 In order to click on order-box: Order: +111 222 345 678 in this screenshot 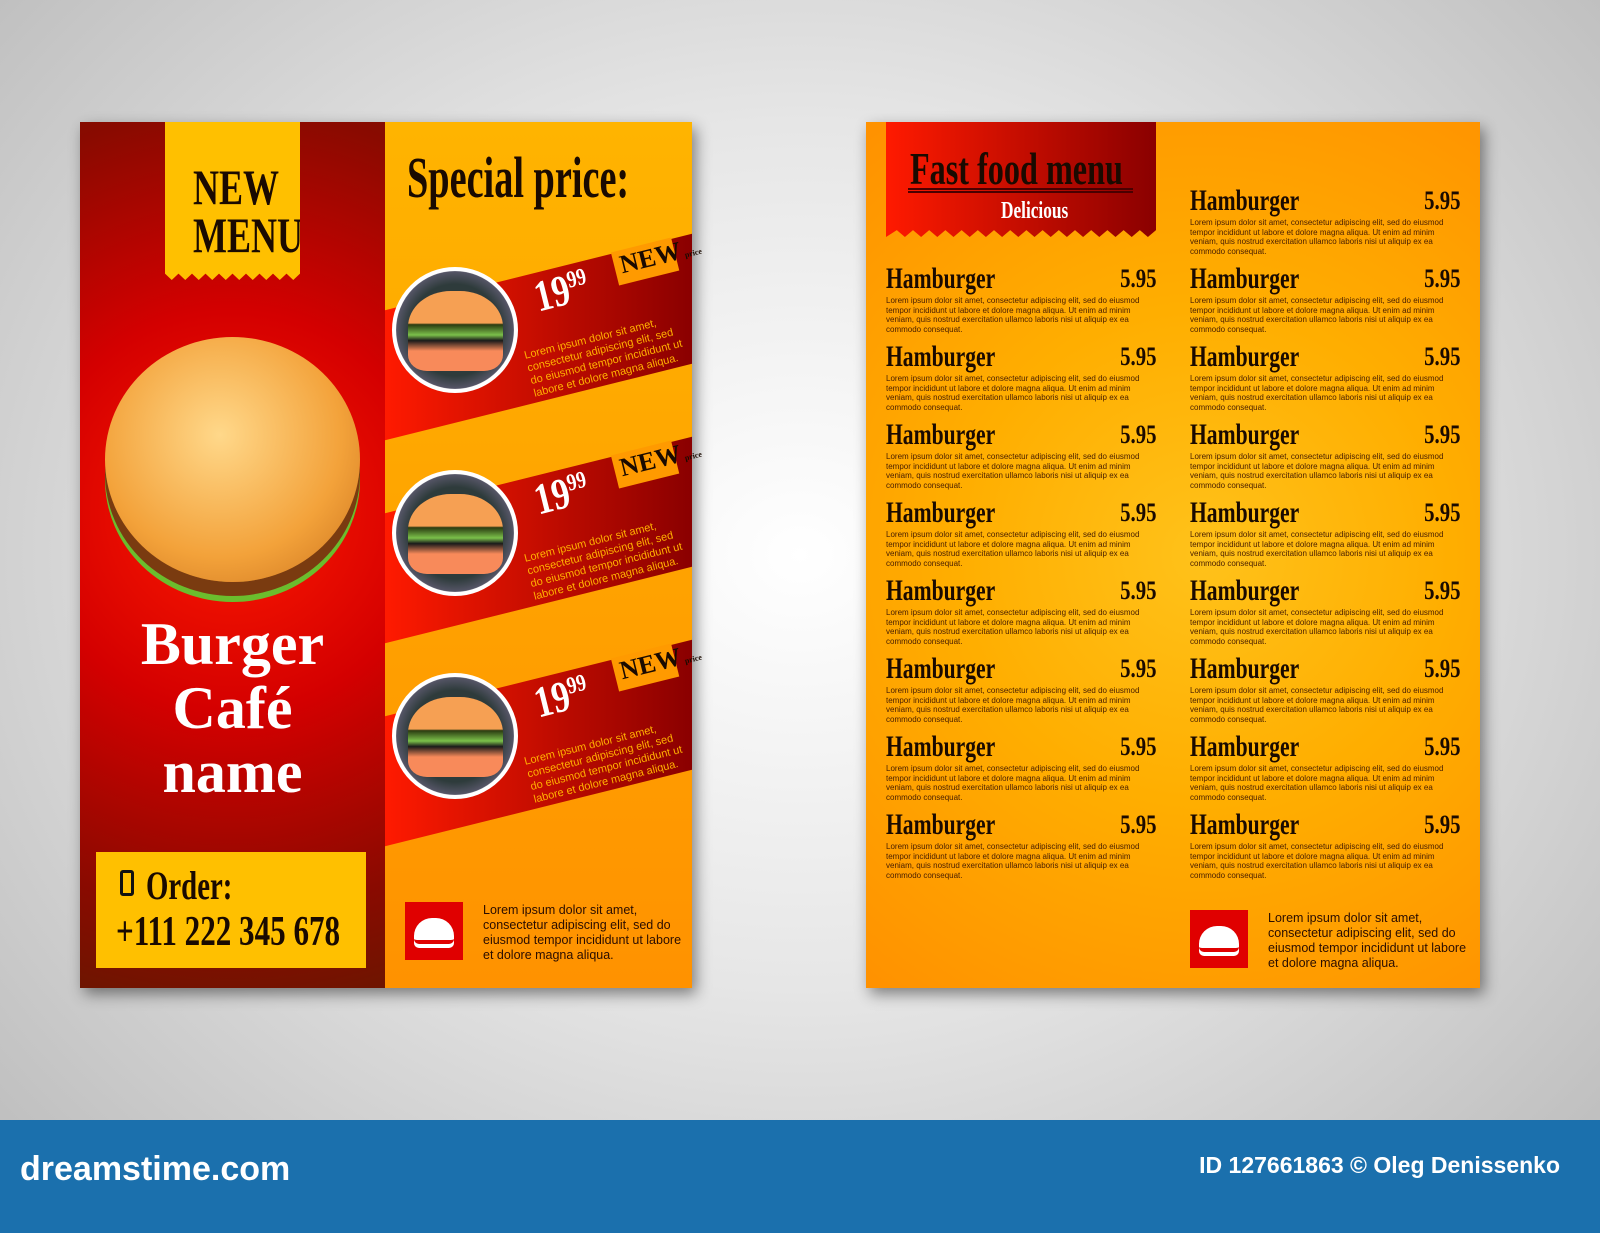, I will do `click(231, 910)`.